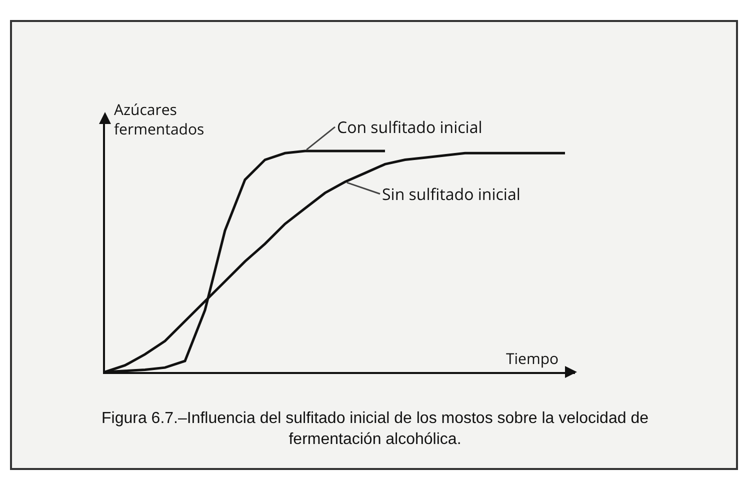 The image size is (749, 478). What do you see at coordinates (451, 194) in the screenshot?
I see `series-label: Sin sulfitado inicial` at bounding box center [451, 194].